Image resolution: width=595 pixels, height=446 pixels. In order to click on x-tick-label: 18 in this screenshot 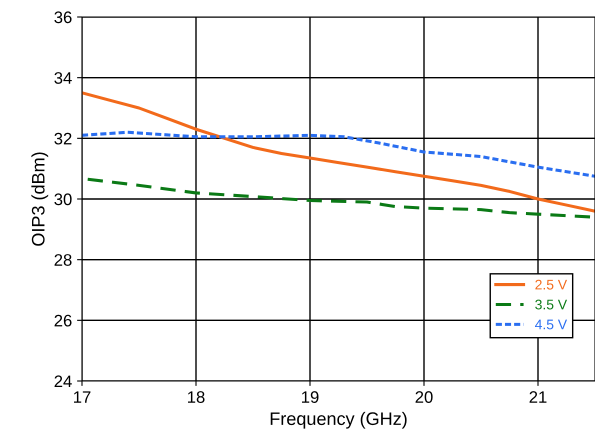, I will do `click(196, 397)`.